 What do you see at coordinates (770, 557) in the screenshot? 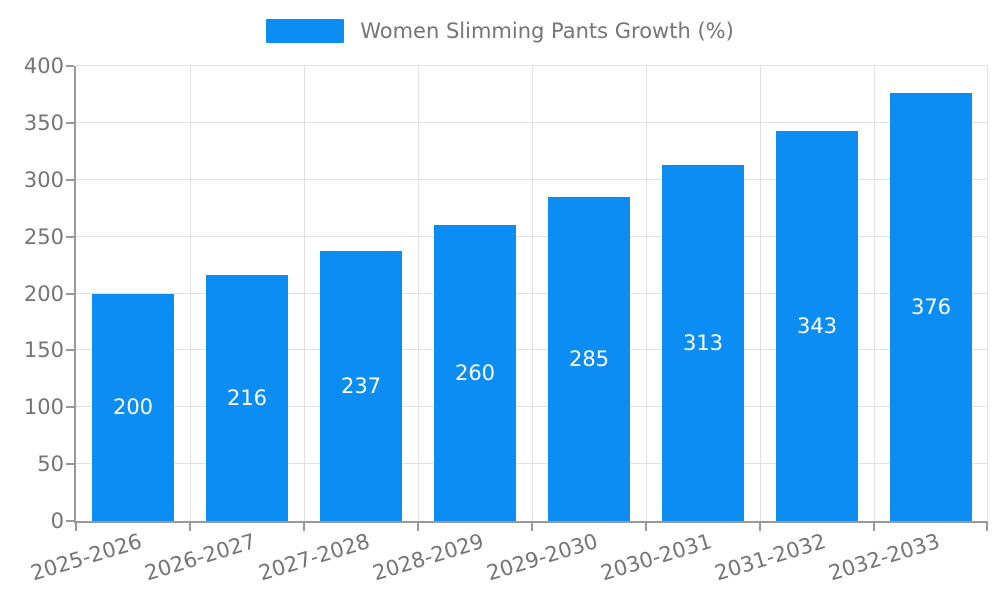
I see `x-axis-label: 2031-2032` at bounding box center [770, 557].